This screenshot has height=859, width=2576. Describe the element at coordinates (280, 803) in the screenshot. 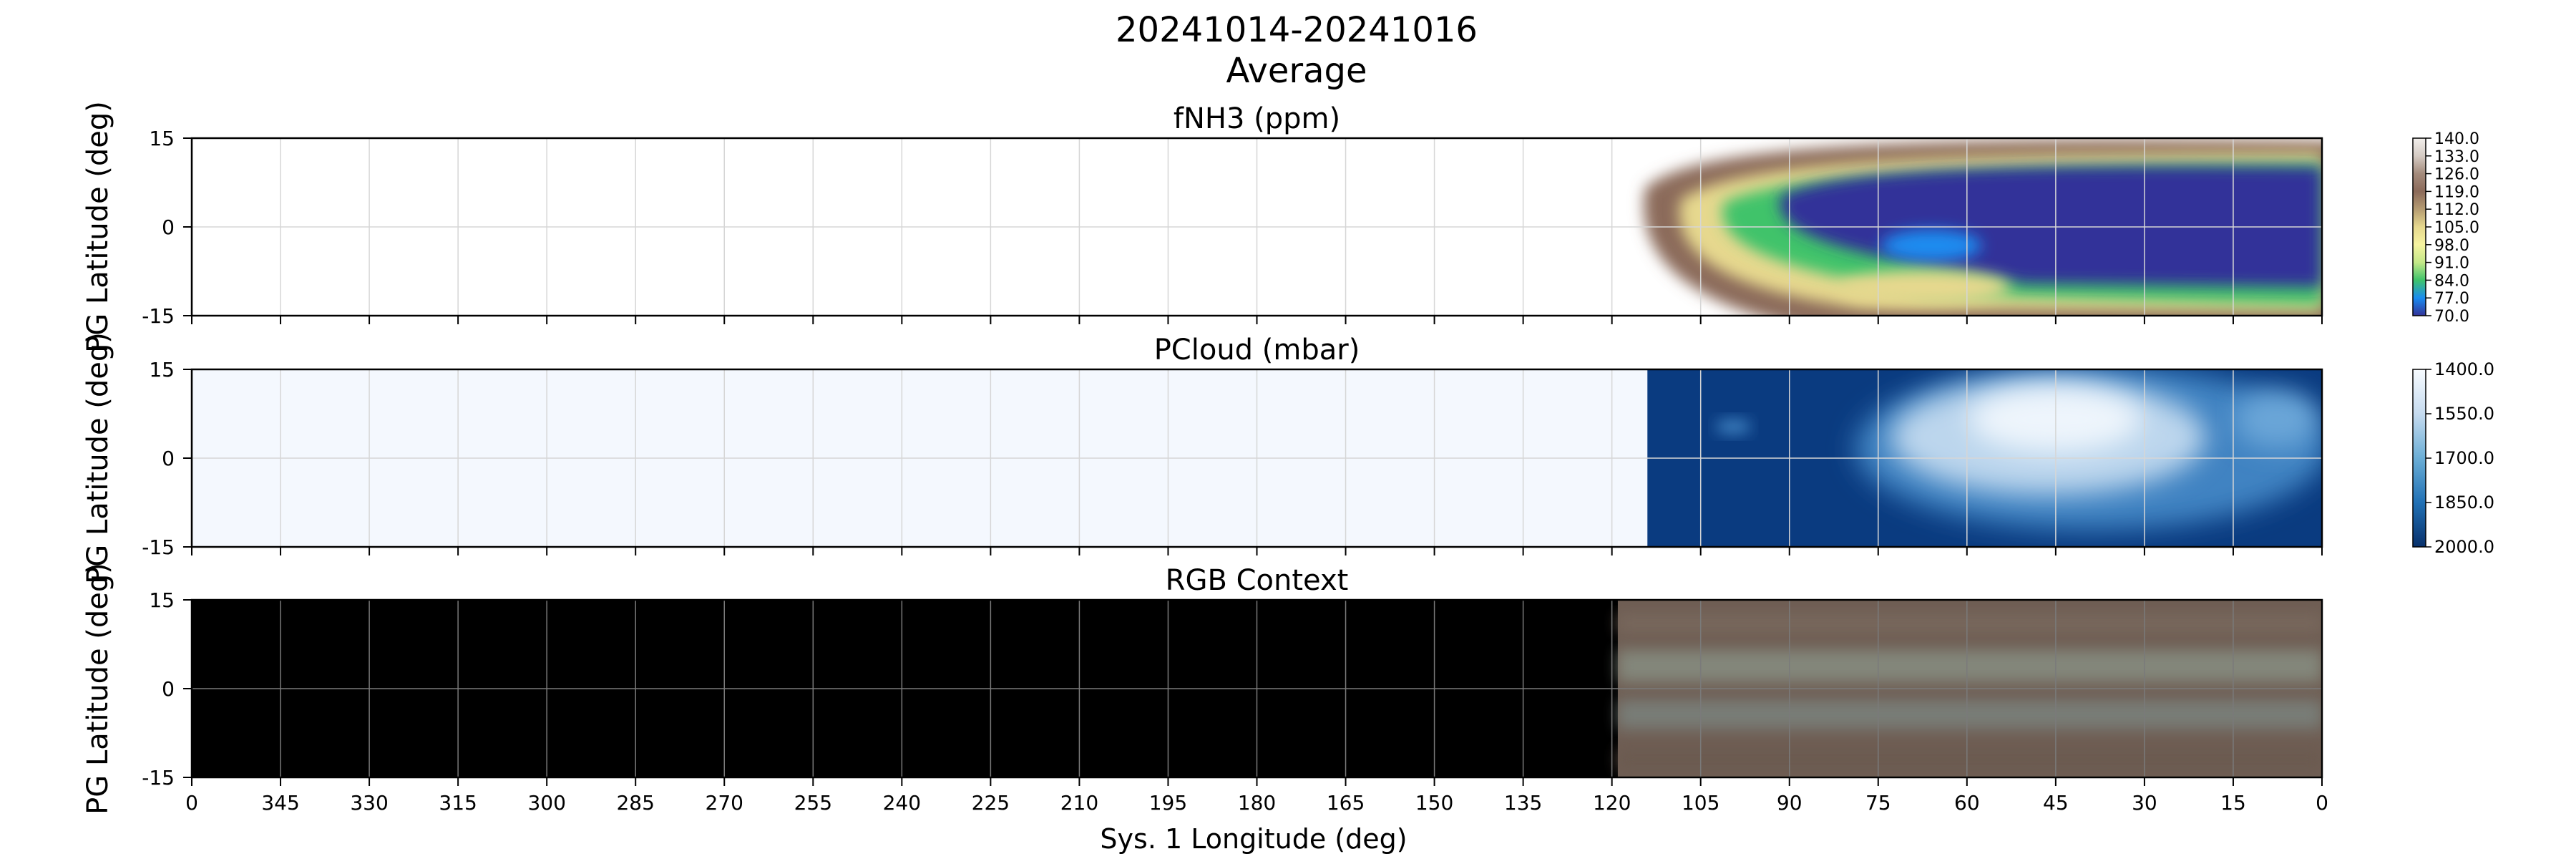

I see `x-tick-label: 345` at that location.